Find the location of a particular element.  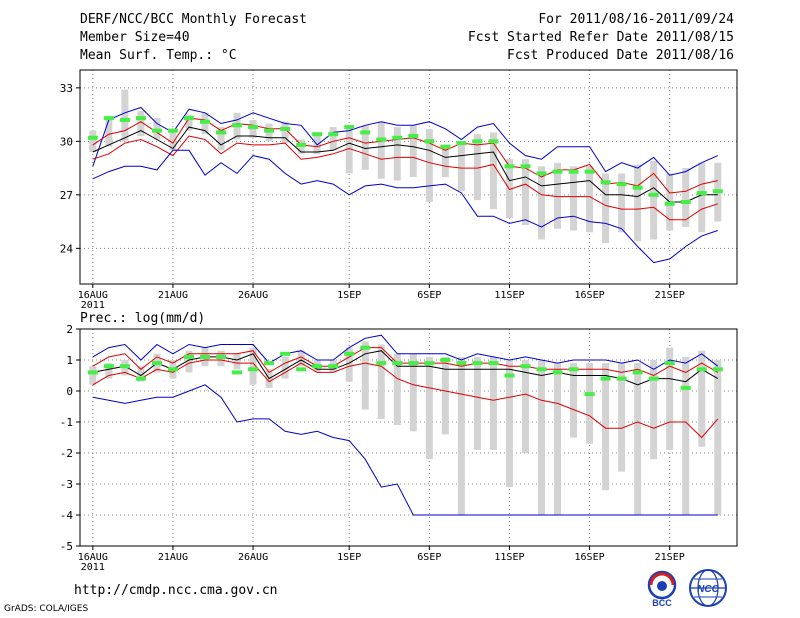

x-tick-year: 2011 is located at coordinates (93, 567).